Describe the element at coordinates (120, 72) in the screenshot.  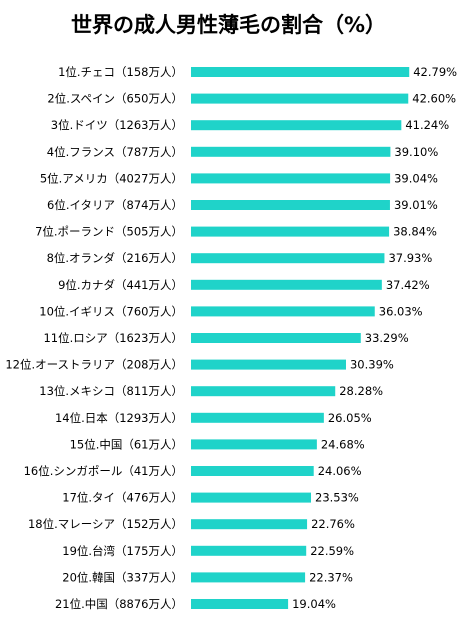
I see `category-label: 1位.チェコ（158万人）` at that location.